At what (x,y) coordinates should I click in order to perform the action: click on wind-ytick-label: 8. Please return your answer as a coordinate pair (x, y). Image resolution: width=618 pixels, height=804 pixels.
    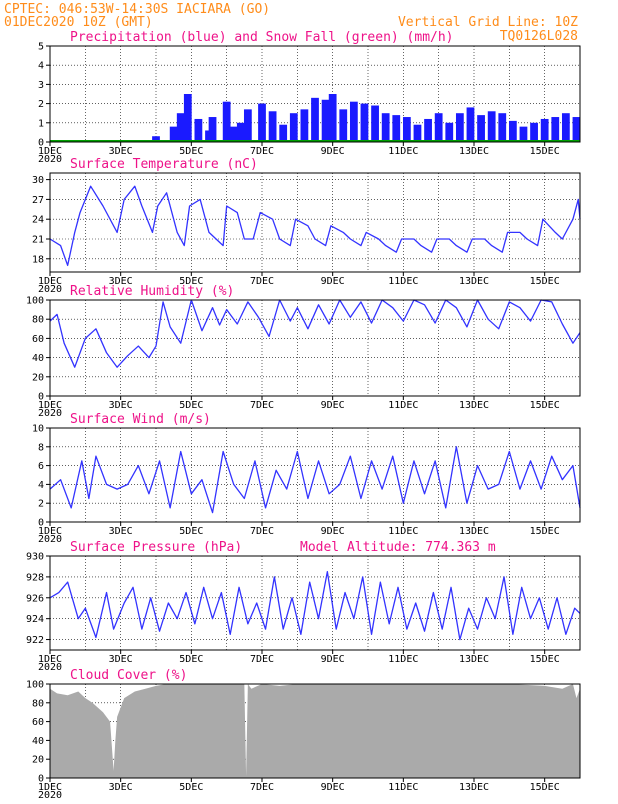
    Looking at the image, I should click on (41, 447).